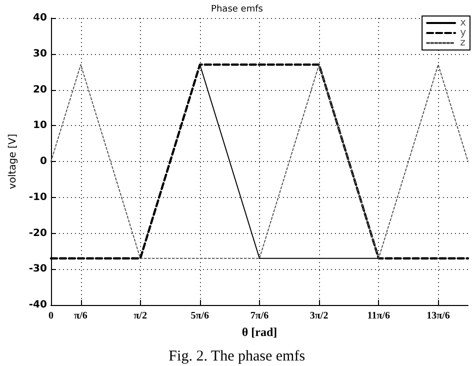 This screenshot has height=366, width=474. Describe the element at coordinates (37, 305) in the screenshot. I see `y-tick-label: -40` at that location.